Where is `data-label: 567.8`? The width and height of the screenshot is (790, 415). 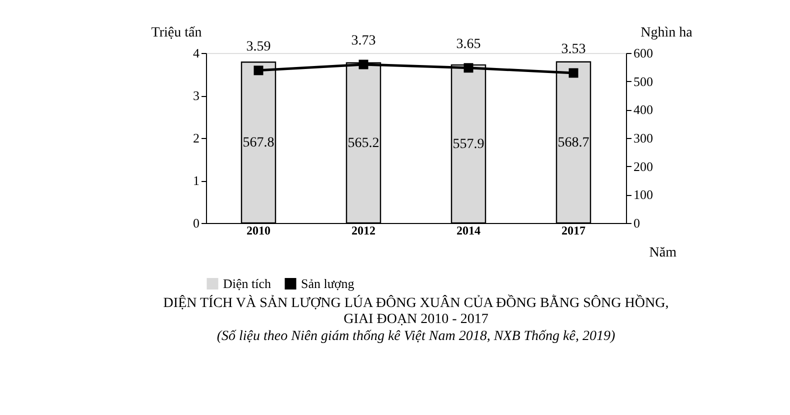 data-label: 567.8 is located at coordinates (258, 143).